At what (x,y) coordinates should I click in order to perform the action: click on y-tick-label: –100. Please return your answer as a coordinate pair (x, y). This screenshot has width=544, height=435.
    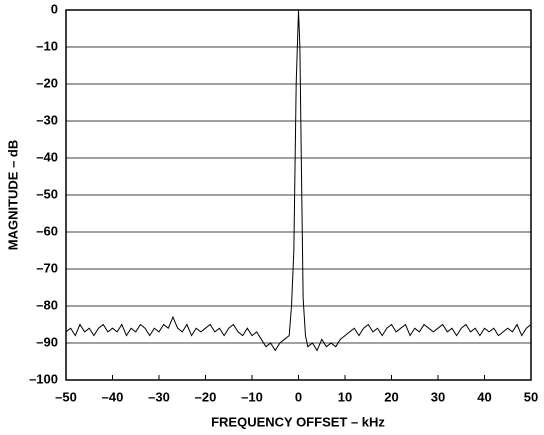
    Looking at the image, I should click on (43, 378).